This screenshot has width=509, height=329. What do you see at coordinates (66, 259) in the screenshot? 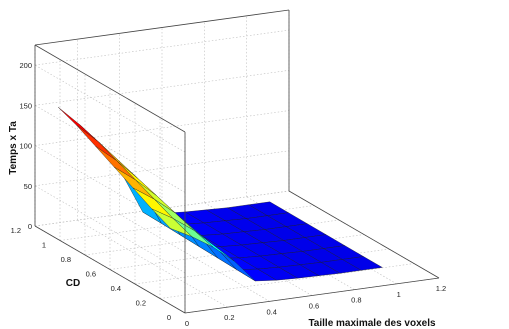
I see `y-tick-label: 0.8` at bounding box center [66, 259].